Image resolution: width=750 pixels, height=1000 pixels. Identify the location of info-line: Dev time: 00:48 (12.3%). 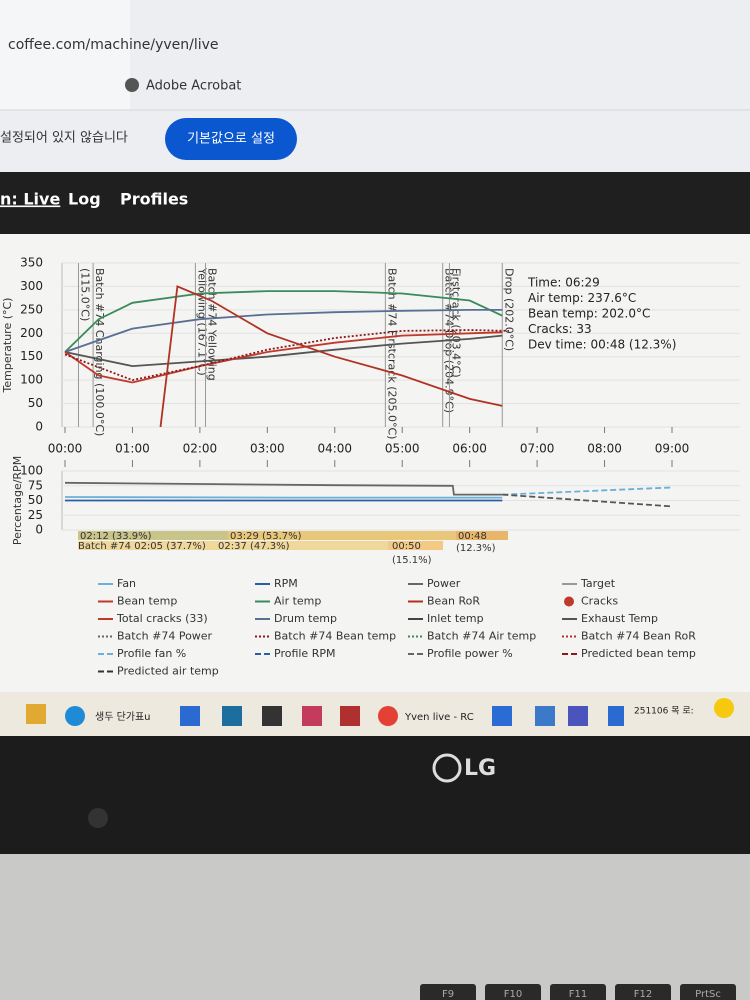
(602, 345).